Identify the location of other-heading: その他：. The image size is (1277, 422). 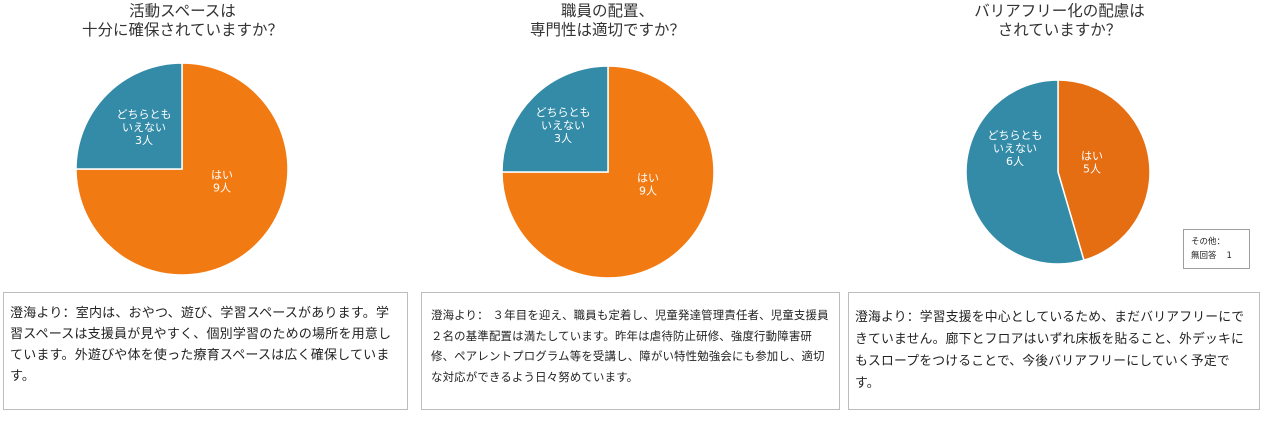
(1208, 242).